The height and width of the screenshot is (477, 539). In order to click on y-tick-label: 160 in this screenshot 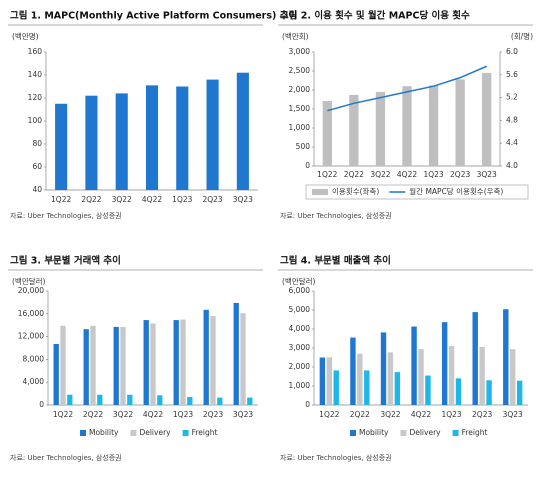, I will do `click(35, 51)`.